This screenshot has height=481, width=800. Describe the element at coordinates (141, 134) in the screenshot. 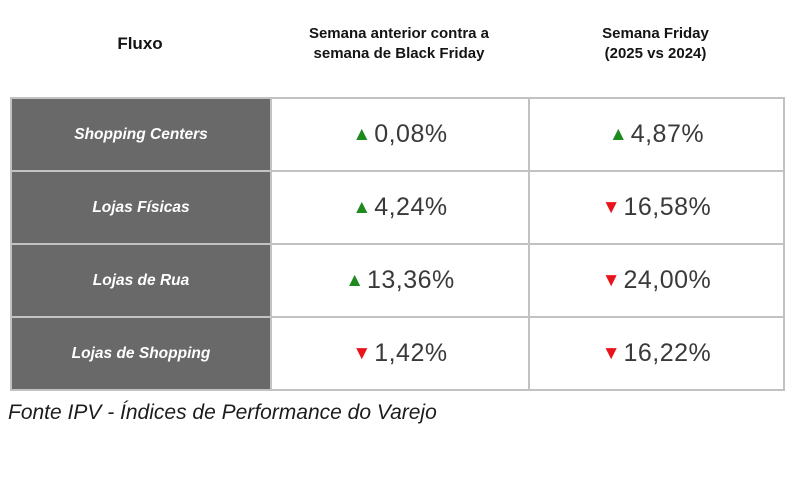

I see `row-label-shopping-centers: Shopping Centers` at that location.